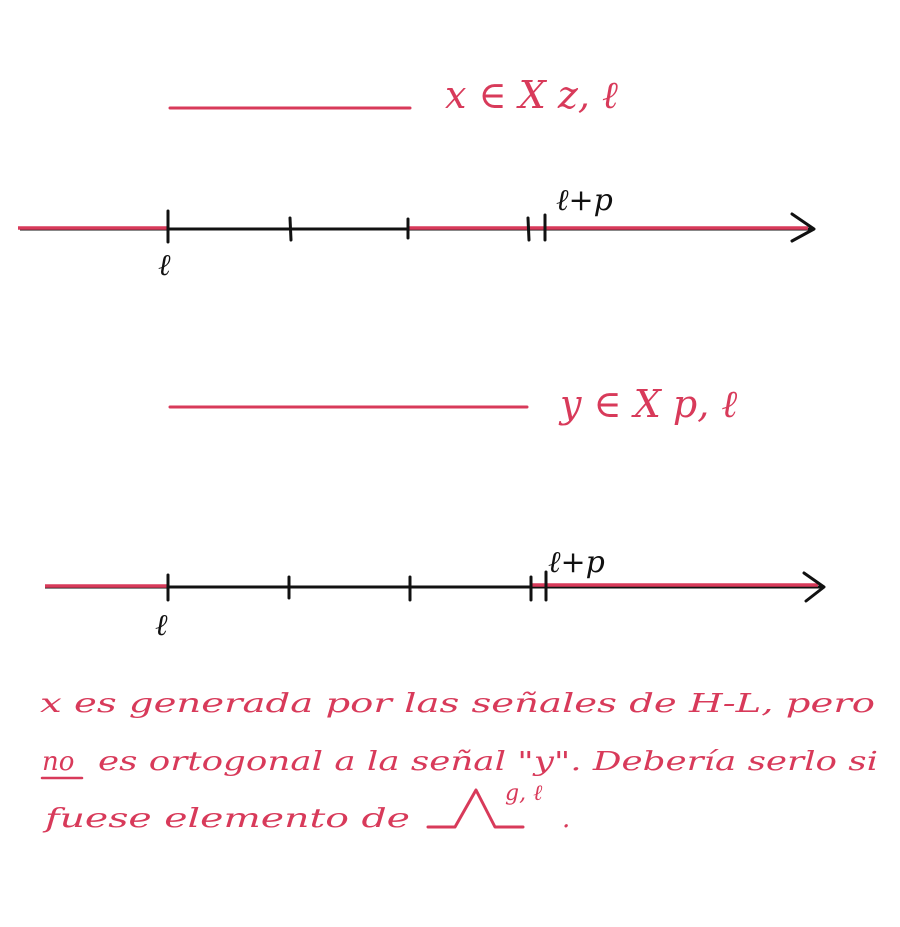 The image size is (900, 927). I want to click on top-set-label: x ∈ X z, ℓ, so click(531, 95).